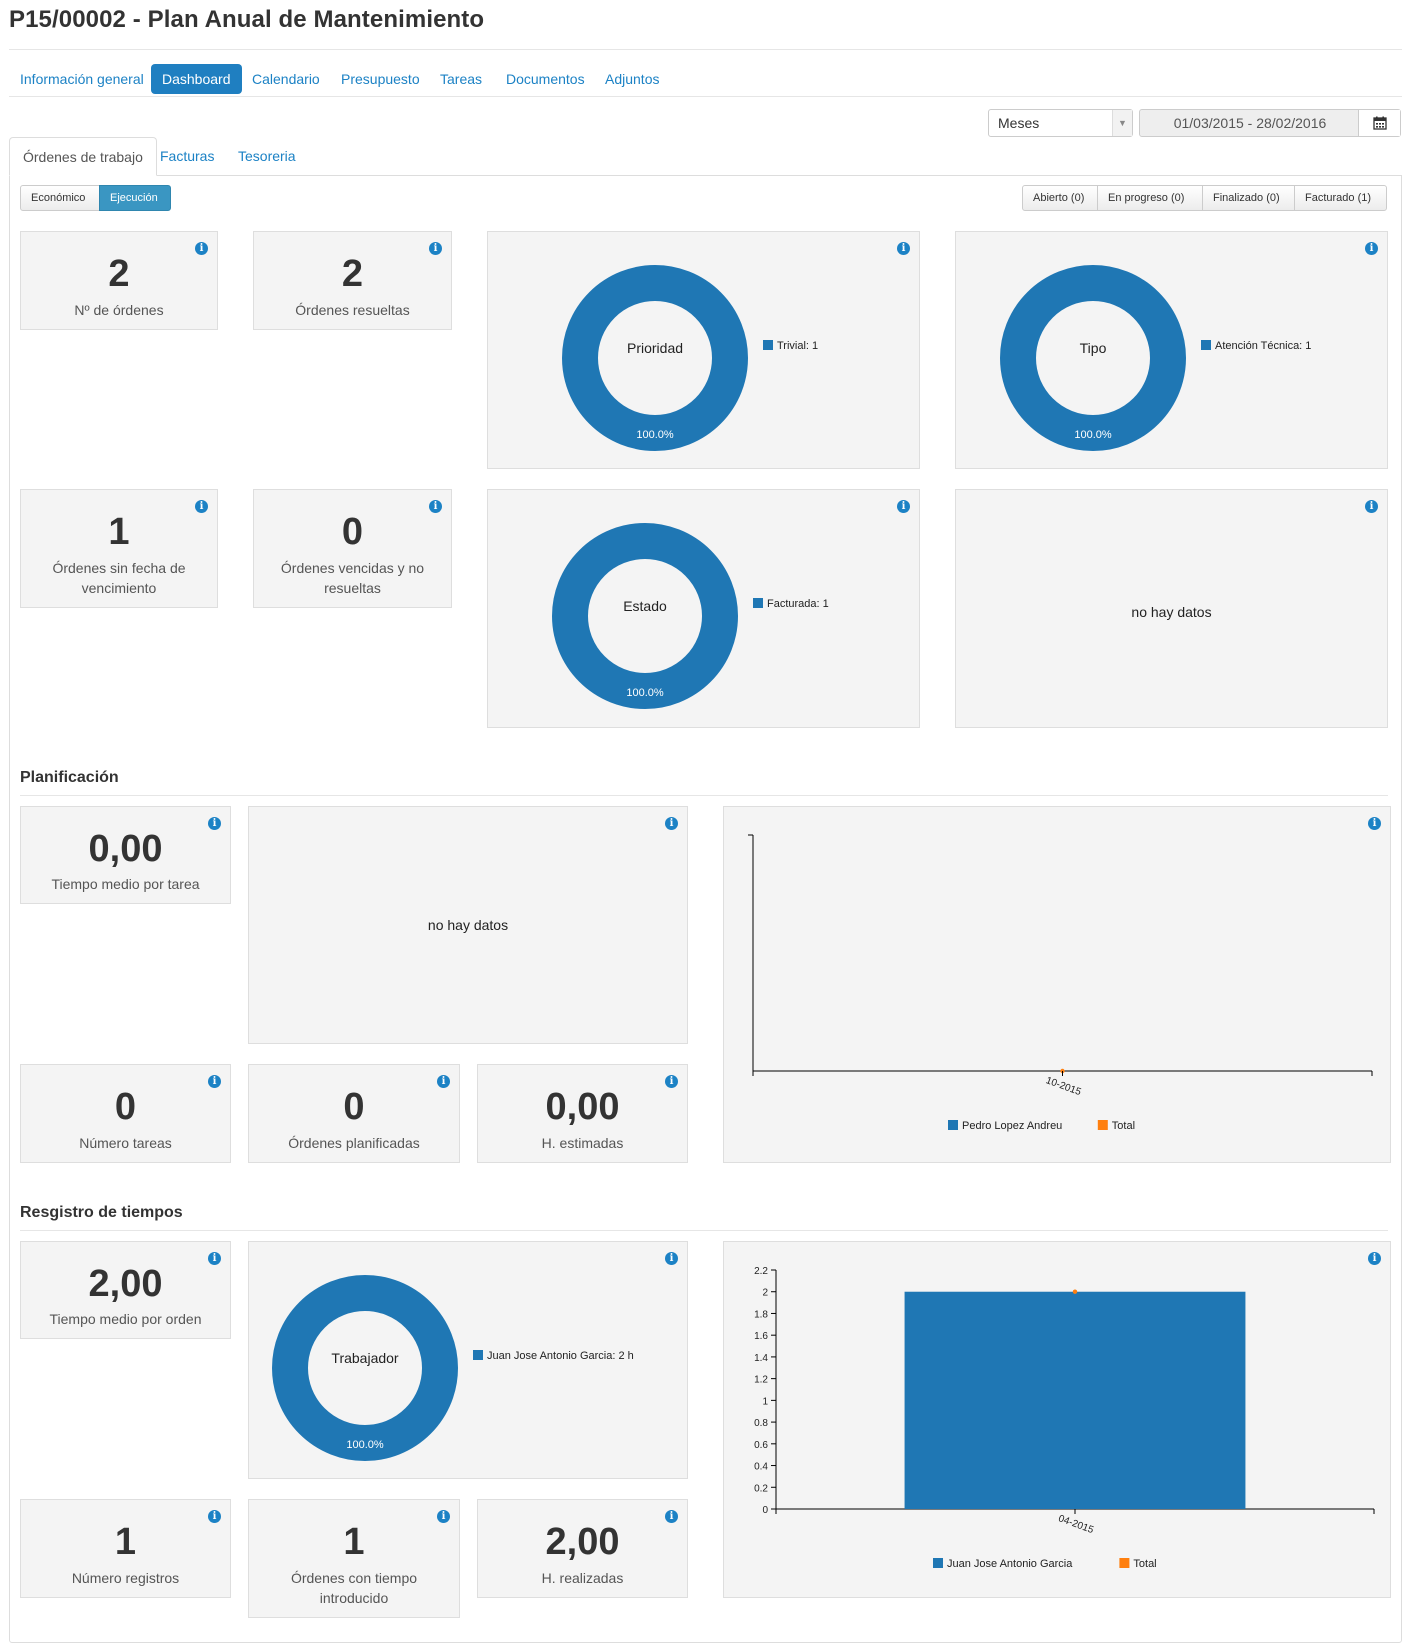  What do you see at coordinates (352, 310) in the screenshot?
I see `kpi-label: Órdenes resueltas` at bounding box center [352, 310].